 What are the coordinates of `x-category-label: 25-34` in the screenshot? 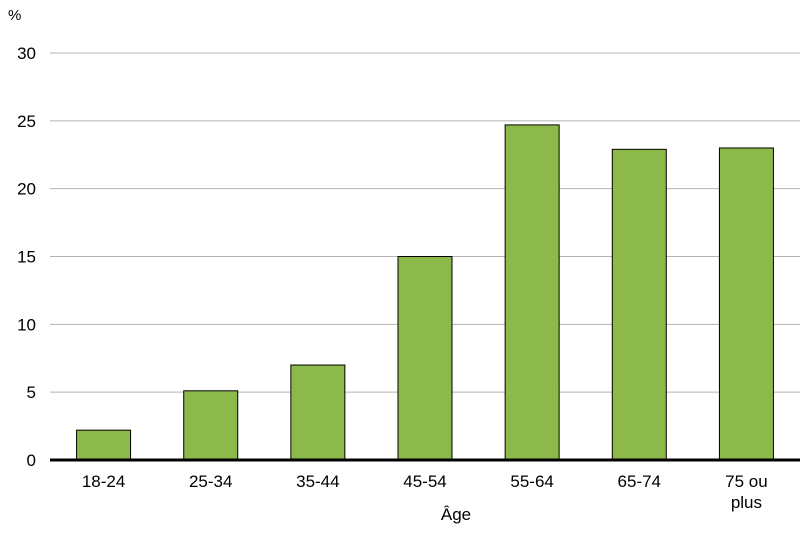 It's located at (210, 481).